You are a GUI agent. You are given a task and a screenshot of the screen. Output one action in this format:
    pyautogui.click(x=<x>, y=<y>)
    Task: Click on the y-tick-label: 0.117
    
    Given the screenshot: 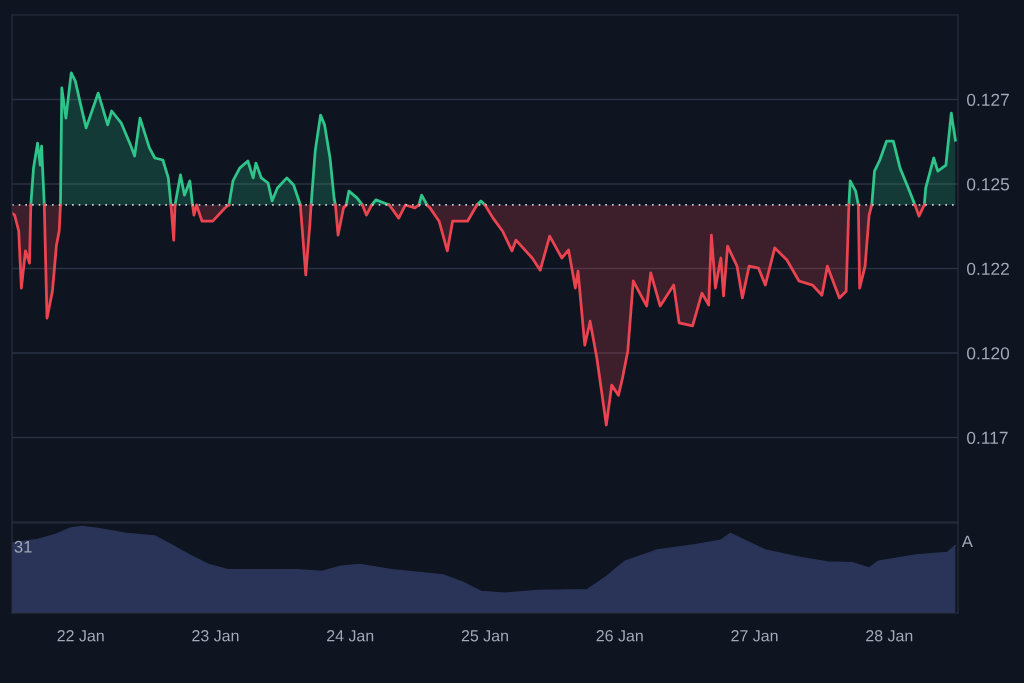 What is the action you would take?
    pyautogui.click(x=987, y=437)
    